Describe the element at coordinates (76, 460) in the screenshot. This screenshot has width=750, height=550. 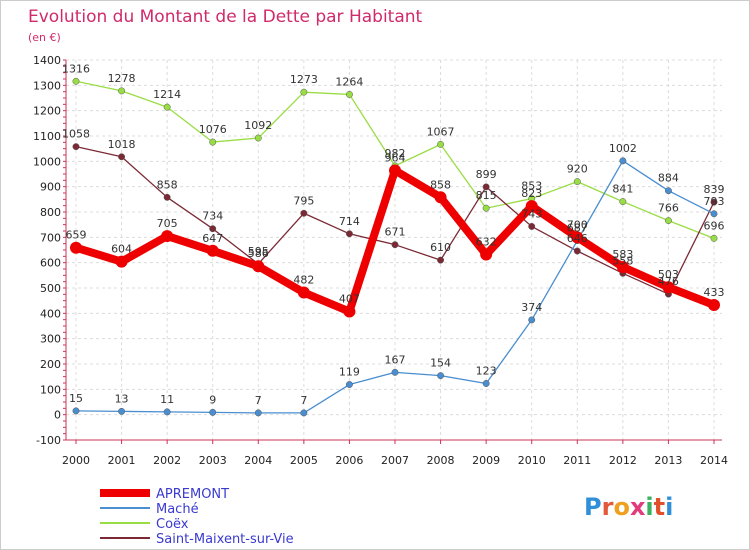
I see `x-tick-label: 2000` at that location.